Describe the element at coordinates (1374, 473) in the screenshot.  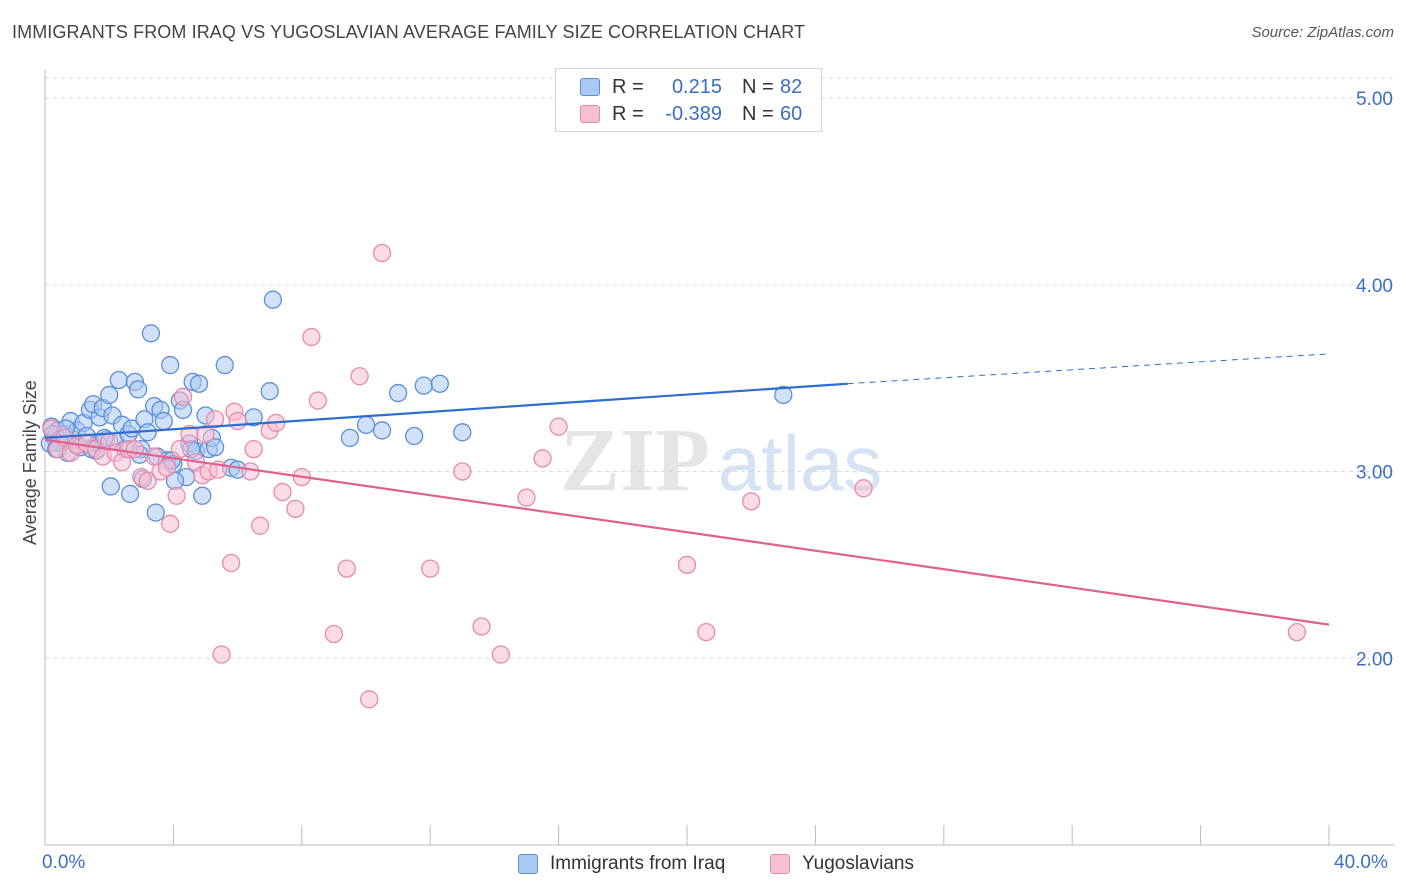
I see `y-tick-label: 3.00` at that location.